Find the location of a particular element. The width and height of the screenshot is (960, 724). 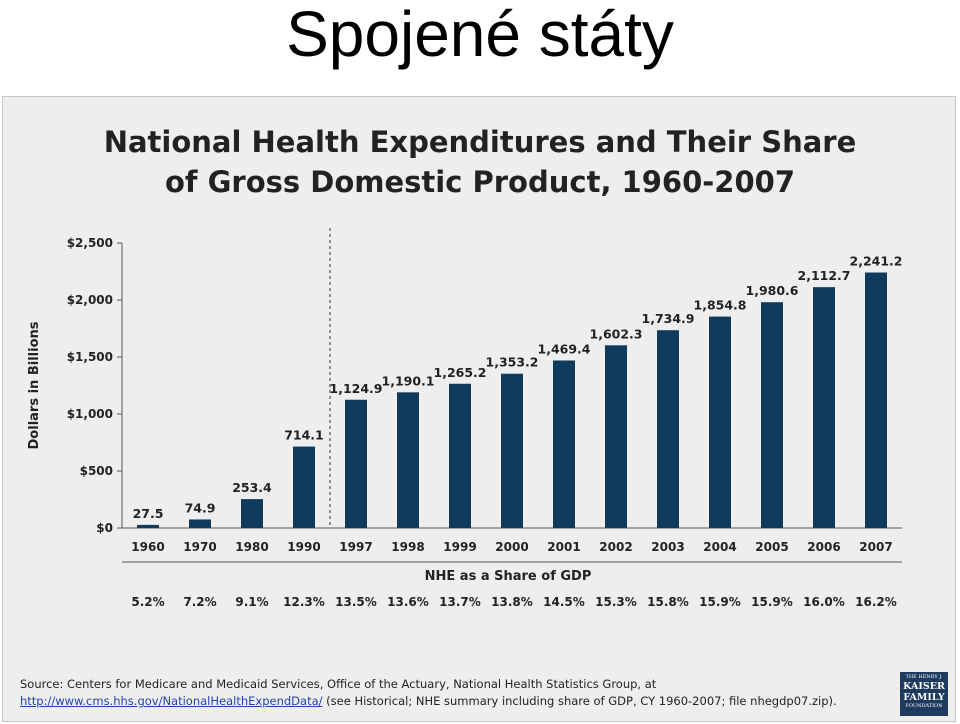

bar-1999 is located at coordinates (460, 455).